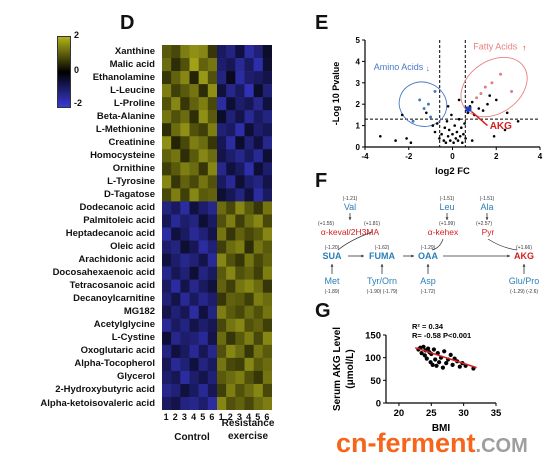 This screenshot has width=550, height=468. What do you see at coordinates (428, 326) in the screenshot?
I see `bmi-r2-label: R² = 0.34` at bounding box center [428, 326].